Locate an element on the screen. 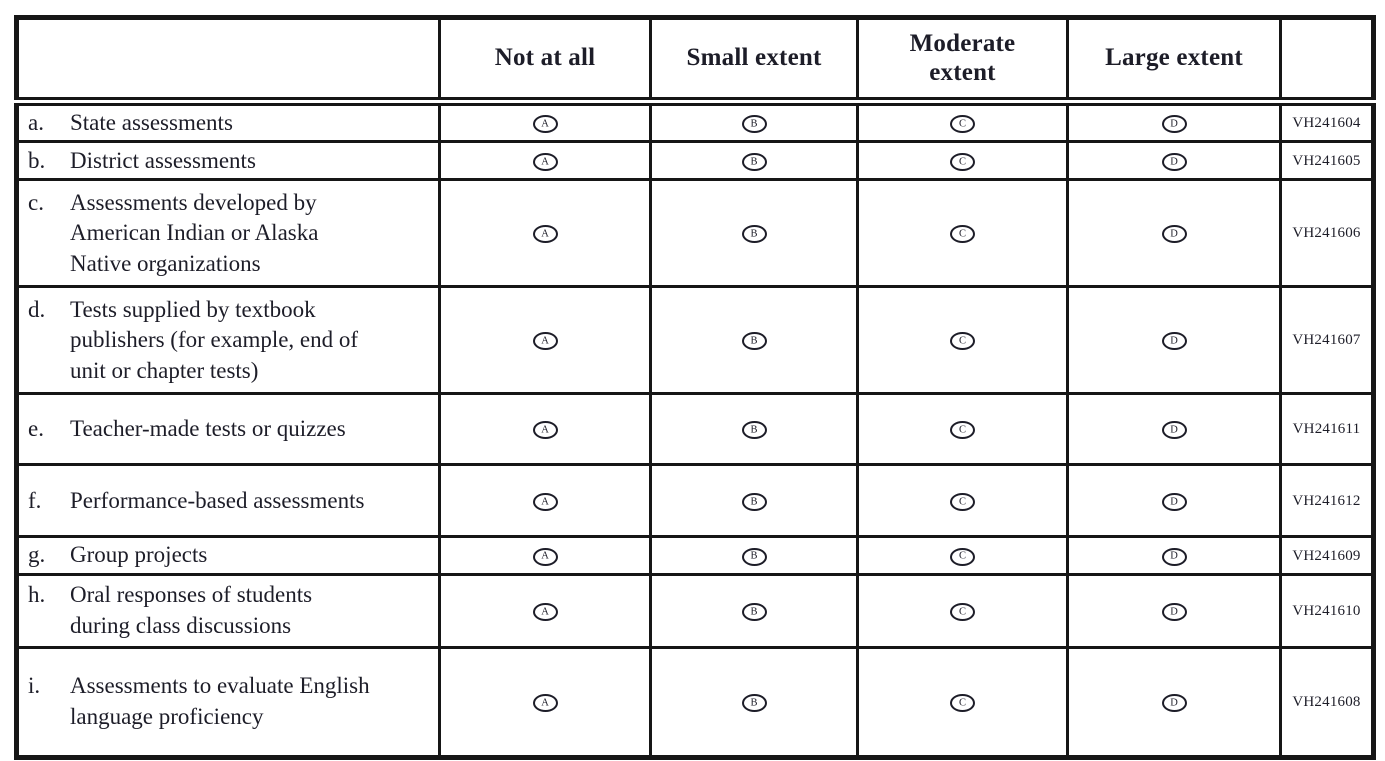 The width and height of the screenshot is (1385, 761). row-code: VH241608 is located at coordinates (1326, 701).